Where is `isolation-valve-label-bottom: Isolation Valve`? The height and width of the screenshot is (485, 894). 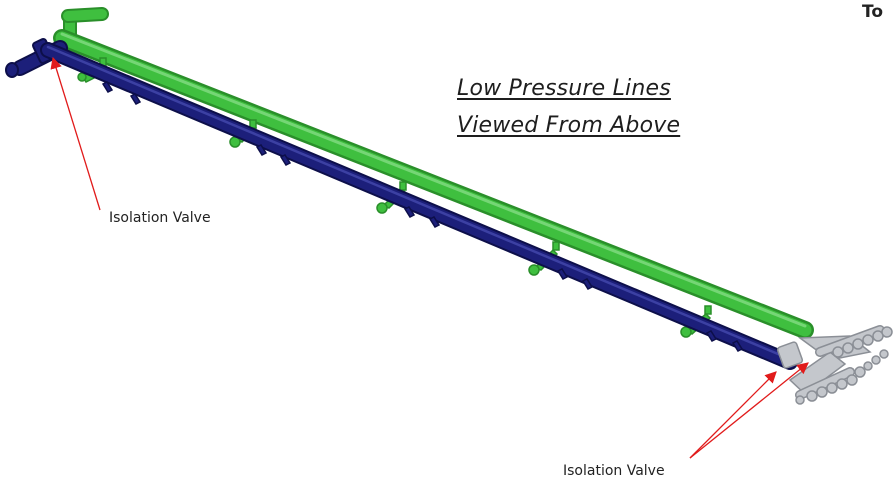 isolation-valve-label-bottom: Isolation Valve is located at coordinates (614, 471).